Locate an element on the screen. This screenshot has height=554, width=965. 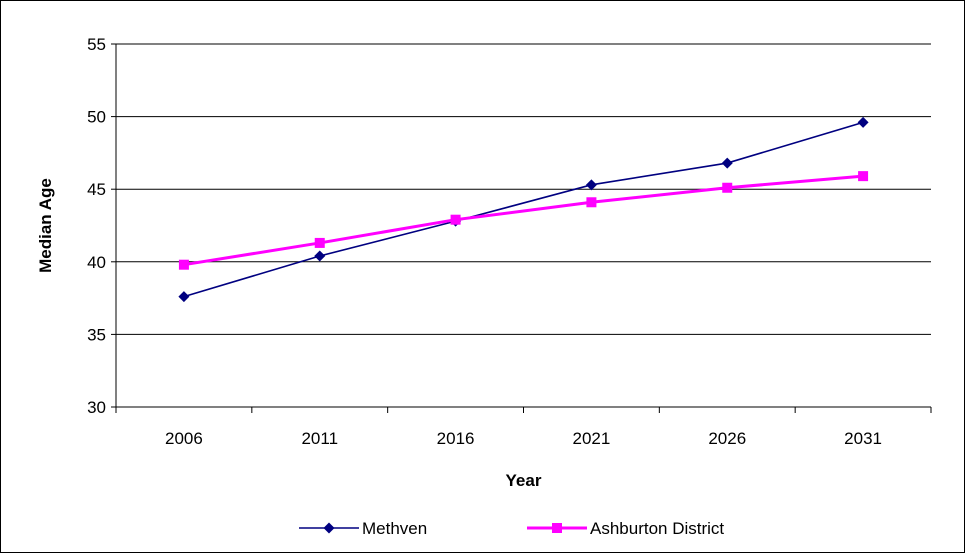
x-axis-title: Year is located at coordinates (524, 480).